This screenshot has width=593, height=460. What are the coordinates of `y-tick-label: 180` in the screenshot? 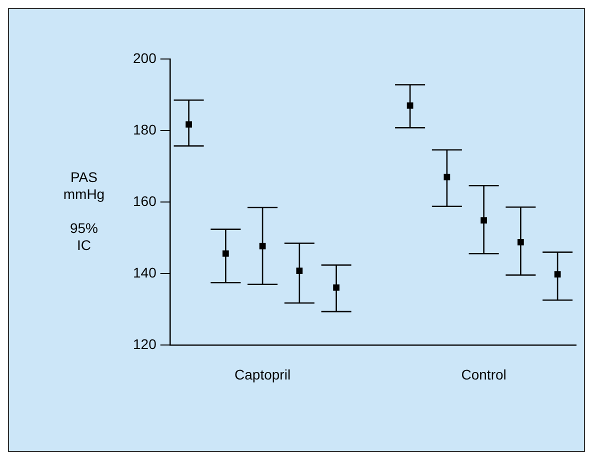 It's located at (145, 129).